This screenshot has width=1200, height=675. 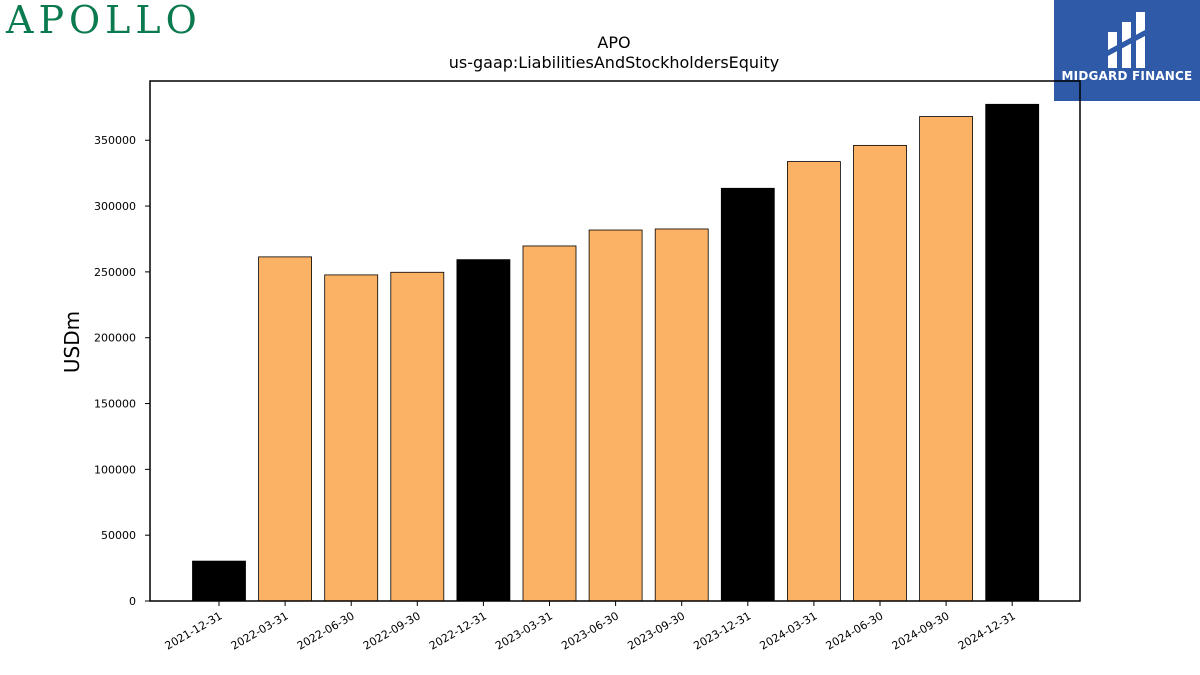 What do you see at coordinates (722, 630) in the screenshot?
I see `x-tick-label: 2023-12-31` at bounding box center [722, 630].